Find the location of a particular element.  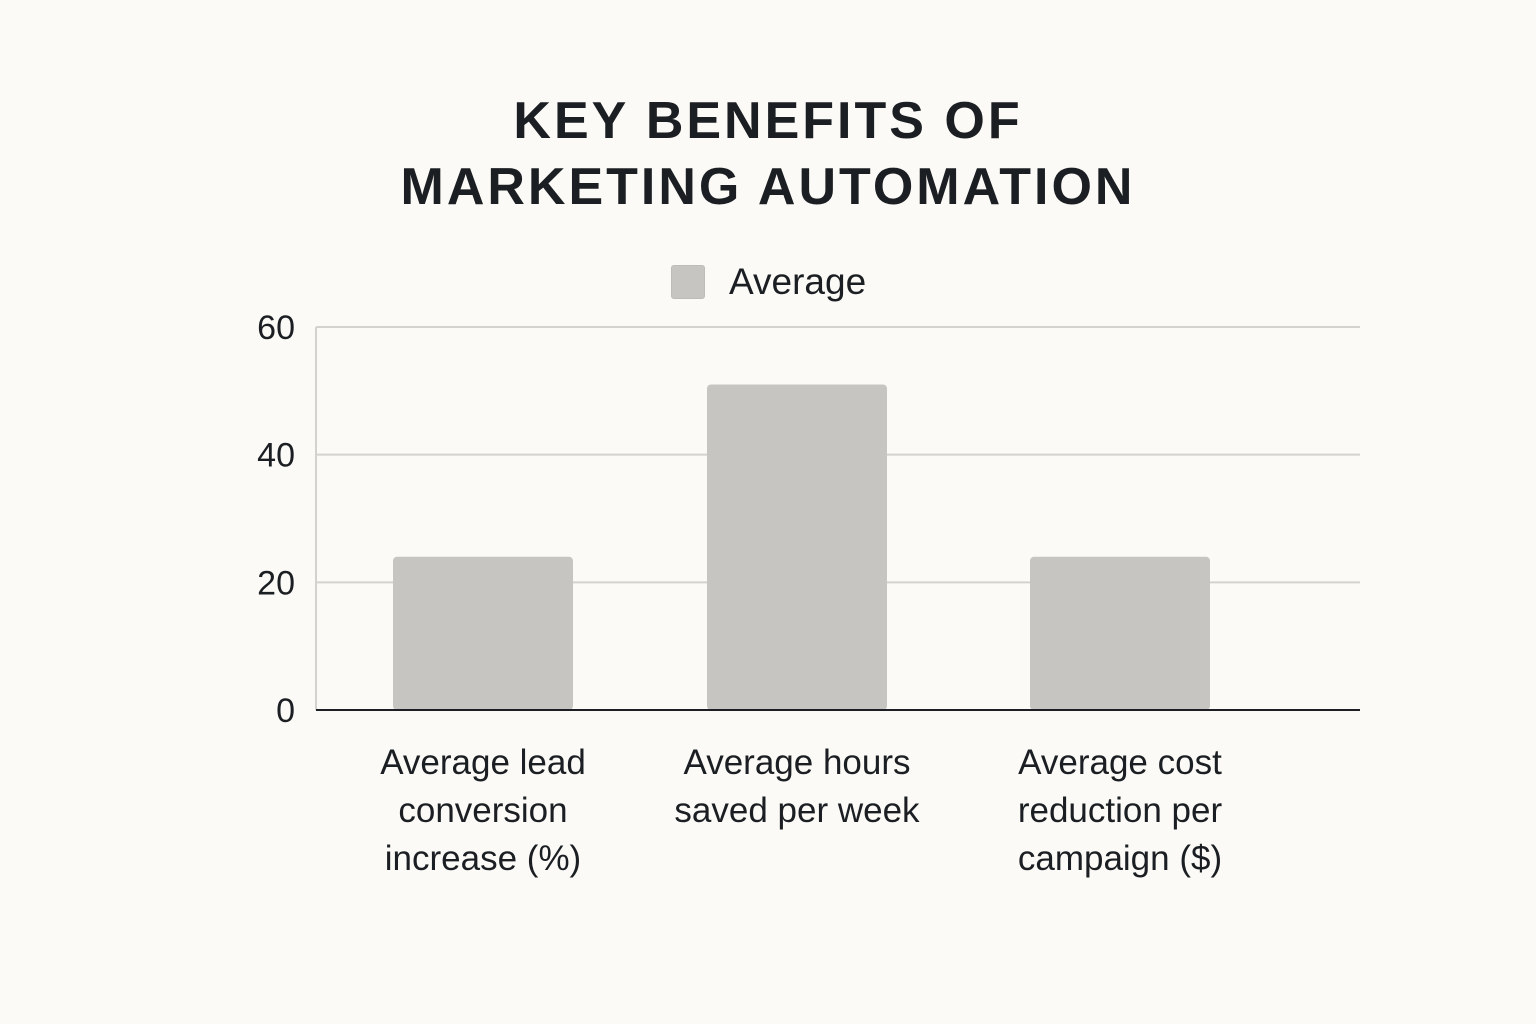

chart-legend: Average is located at coordinates (769, 281).